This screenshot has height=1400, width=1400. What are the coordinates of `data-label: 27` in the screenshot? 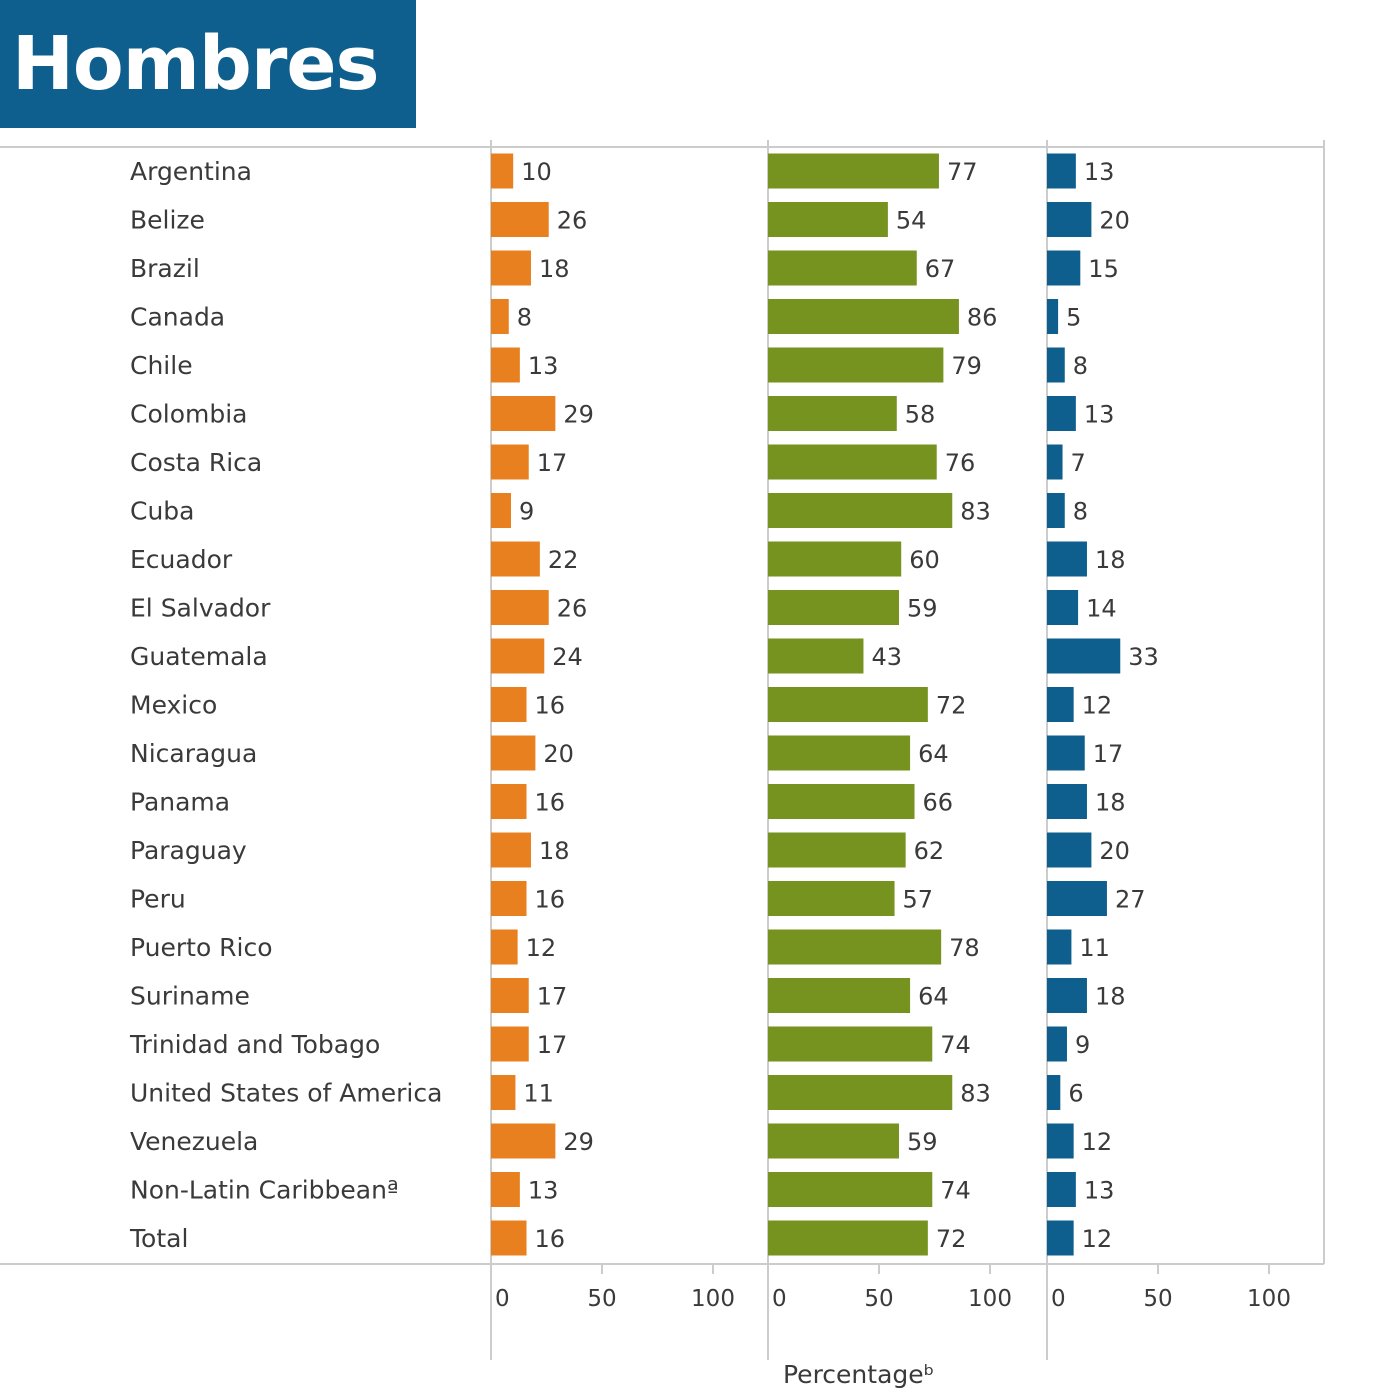 It's located at (1130, 900).